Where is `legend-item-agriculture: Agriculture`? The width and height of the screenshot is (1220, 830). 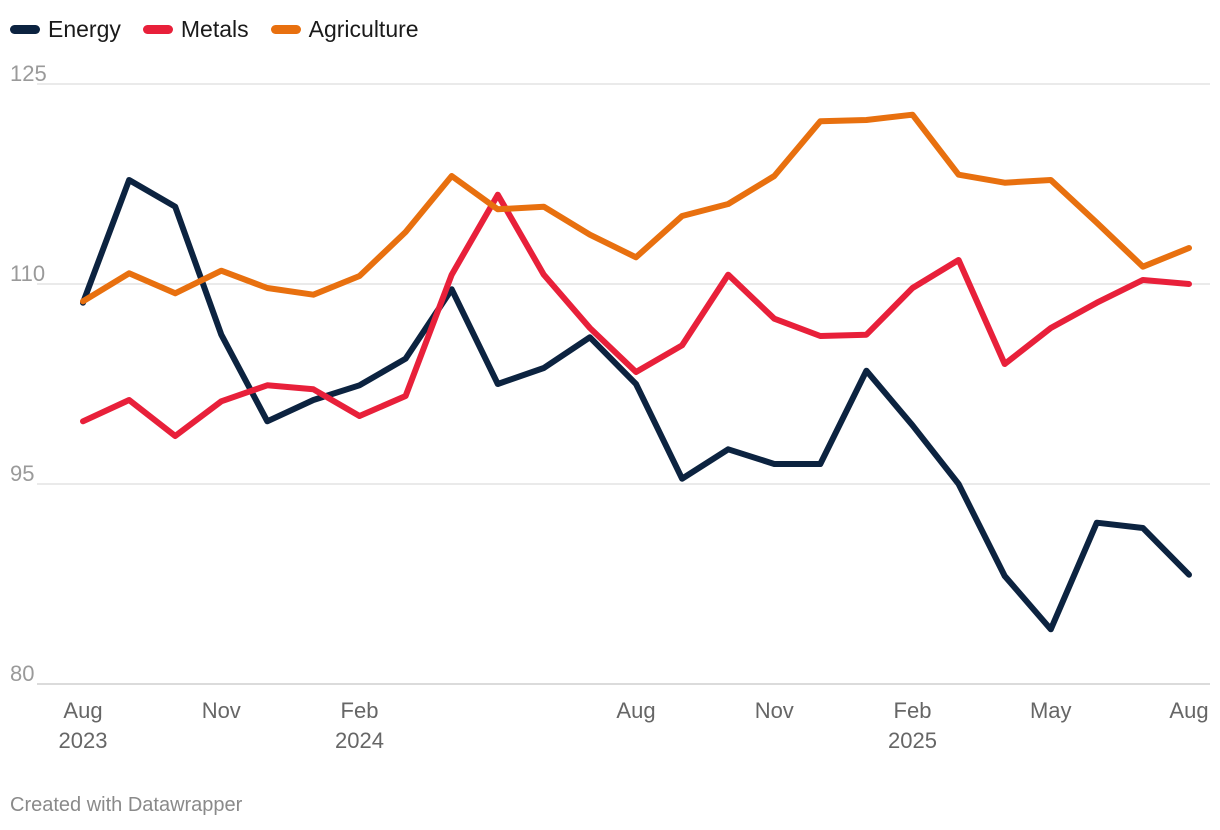
legend-item-agriculture: Agriculture is located at coordinates (344, 29).